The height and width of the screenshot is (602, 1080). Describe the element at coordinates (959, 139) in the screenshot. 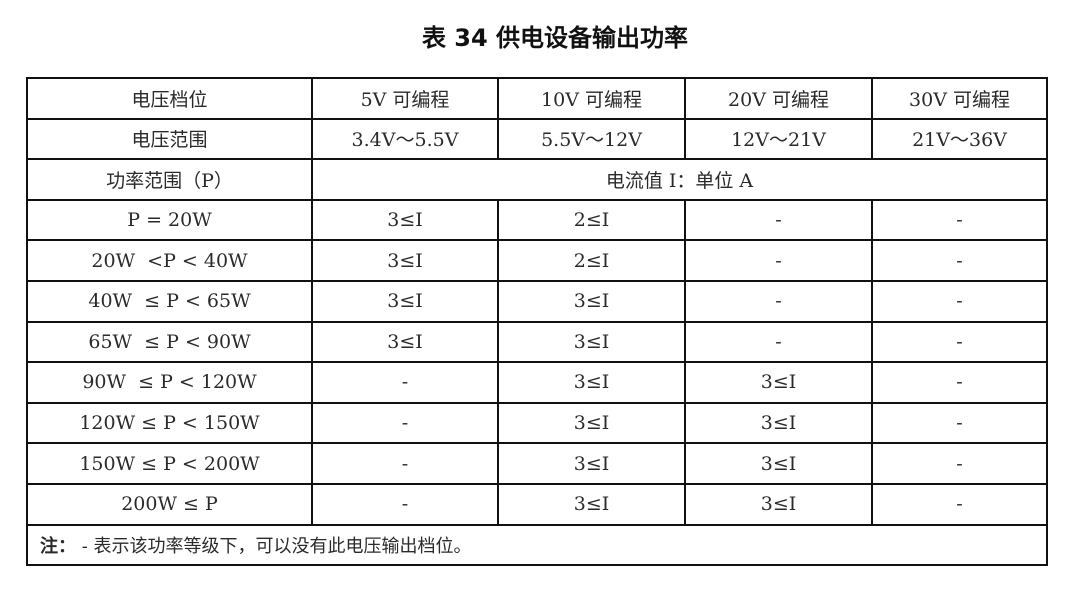

I see `header-cell: 21V～36V` at that location.